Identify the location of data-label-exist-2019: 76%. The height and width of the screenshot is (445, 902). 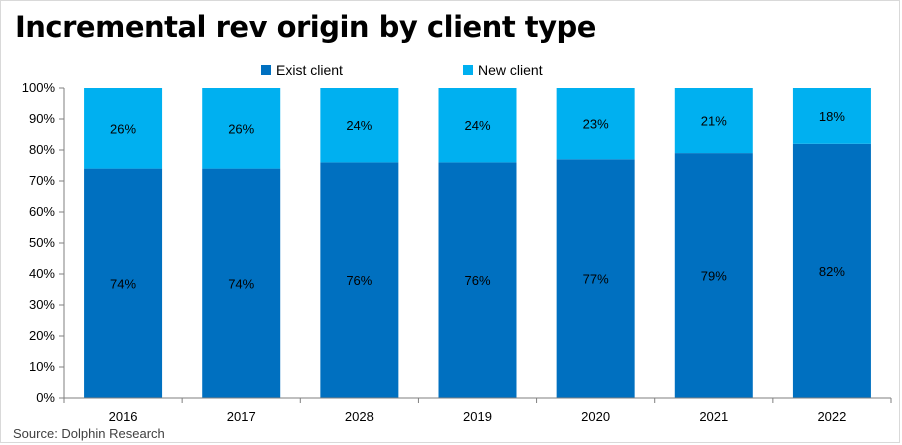
(477, 280).